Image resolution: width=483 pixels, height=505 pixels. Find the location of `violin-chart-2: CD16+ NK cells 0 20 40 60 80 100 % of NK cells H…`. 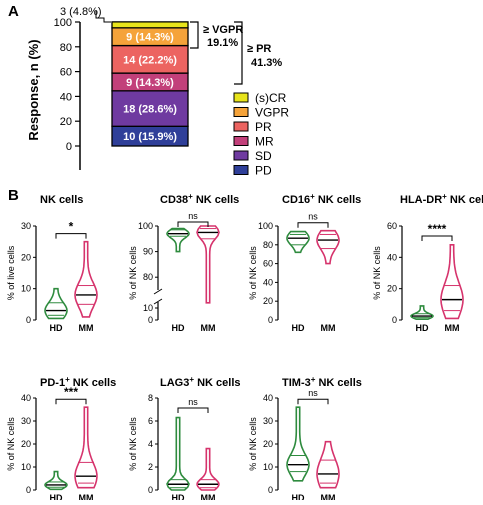

violin-chart-2: CD16+ NK cells 0 20 40 60 80 100 % of NK cells H… is located at coordinates (304, 262).